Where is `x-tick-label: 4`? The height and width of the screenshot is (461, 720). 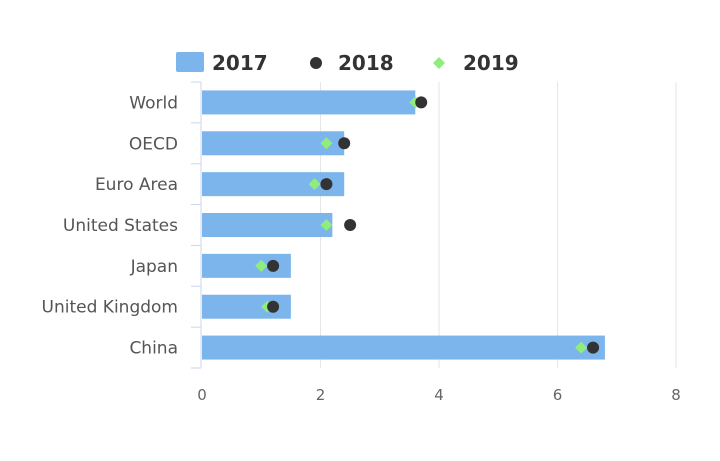 x-tick-label: 4 is located at coordinates (439, 395).